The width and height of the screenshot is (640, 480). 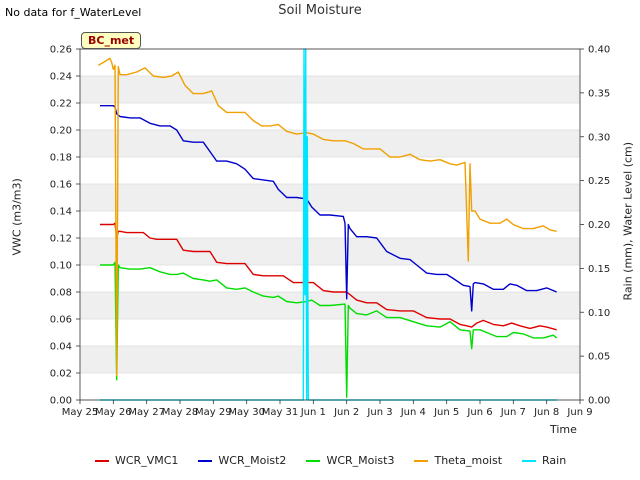 What do you see at coordinates (61, 266) in the screenshot?
I see `y-tick-label: 0.10` at bounding box center [61, 266].